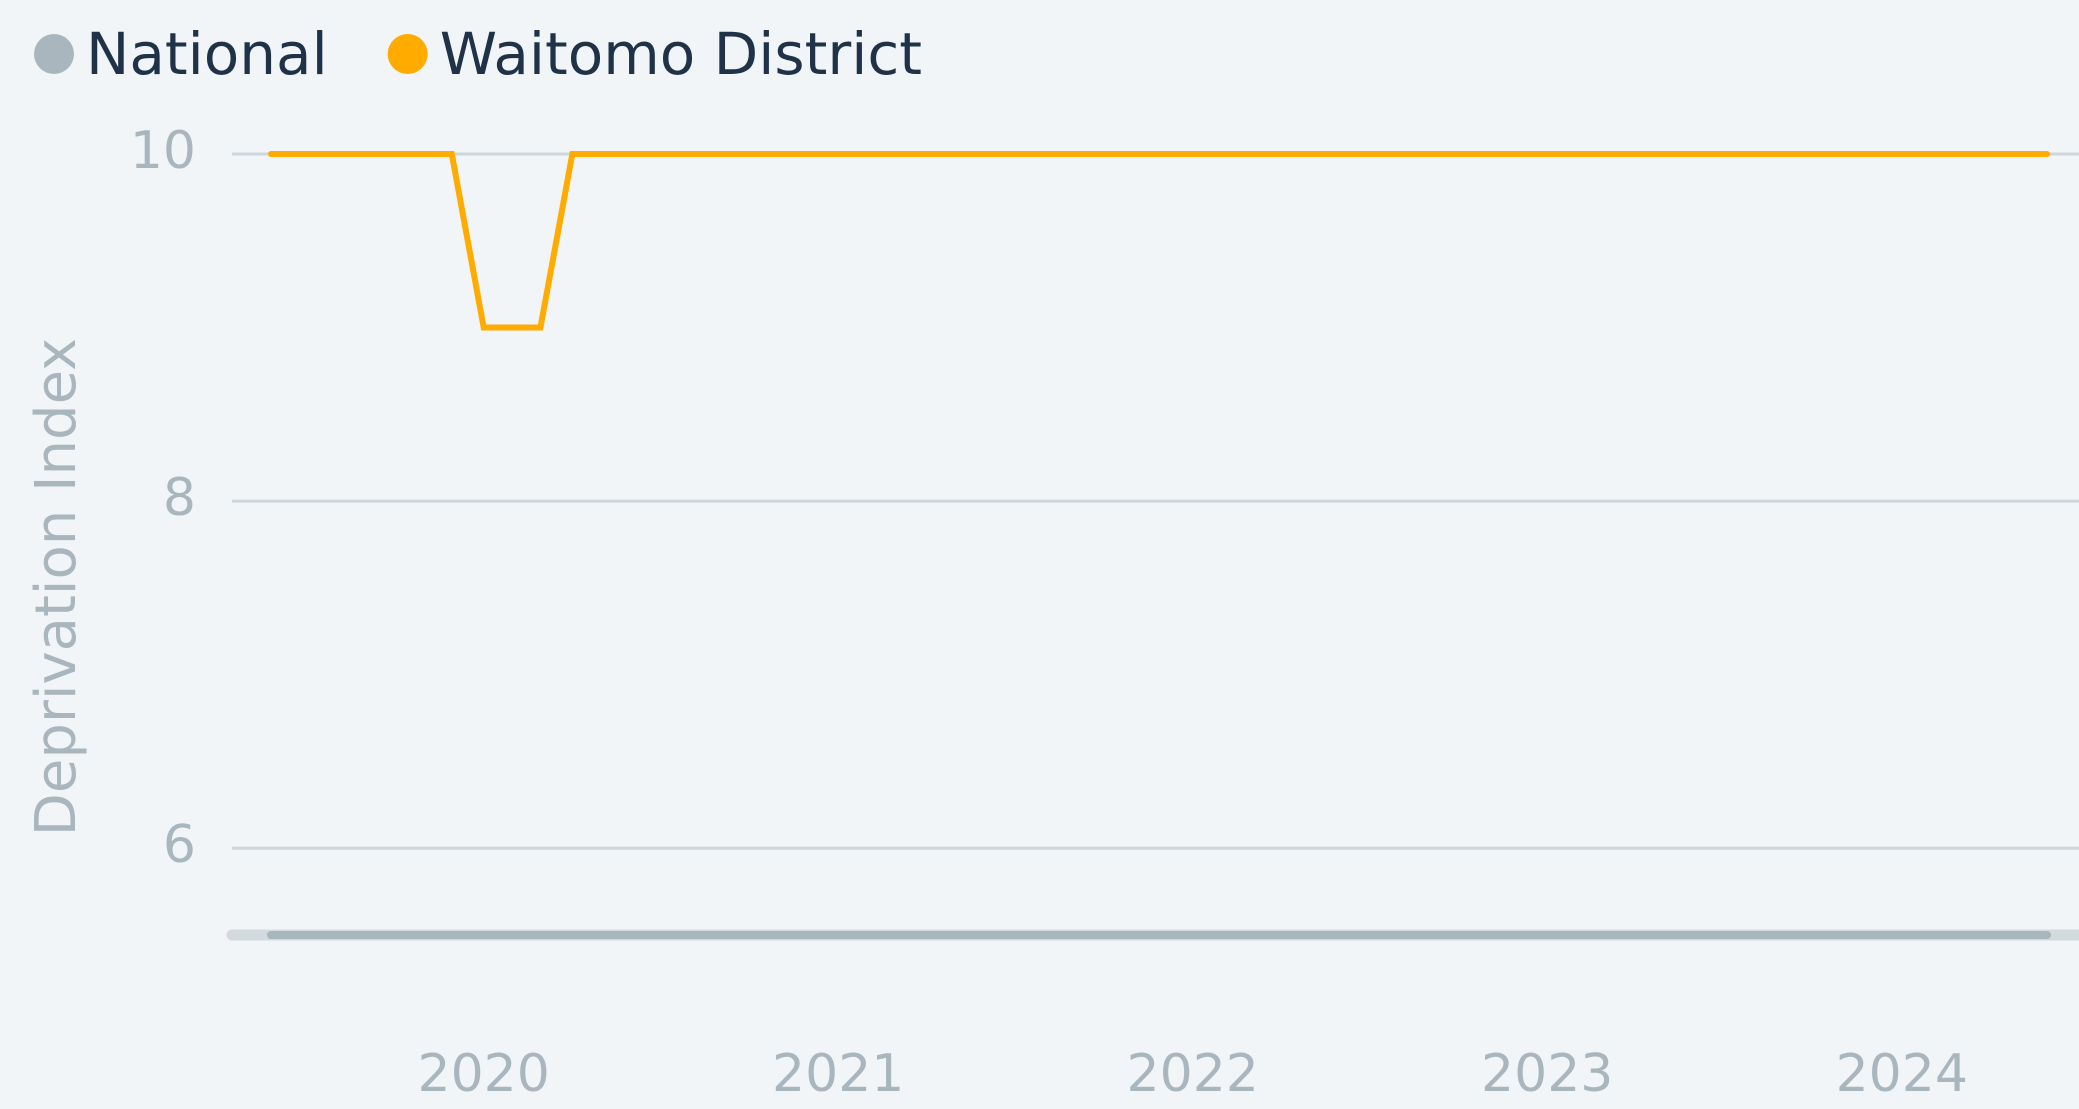 The image size is (2079, 1109). Describe the element at coordinates (179, 845) in the screenshot. I see `y-tick-label: 6` at that location.